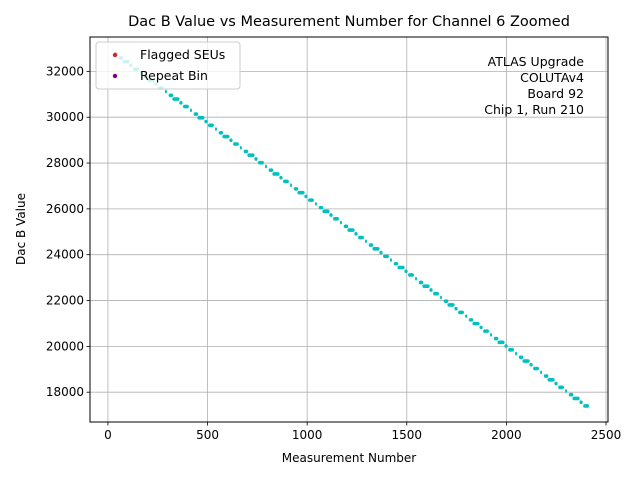 Image resolution: width=640 pixels, height=480 pixels. What do you see at coordinates (506, 435) in the screenshot?
I see `x-tick-label: 2000` at bounding box center [506, 435].